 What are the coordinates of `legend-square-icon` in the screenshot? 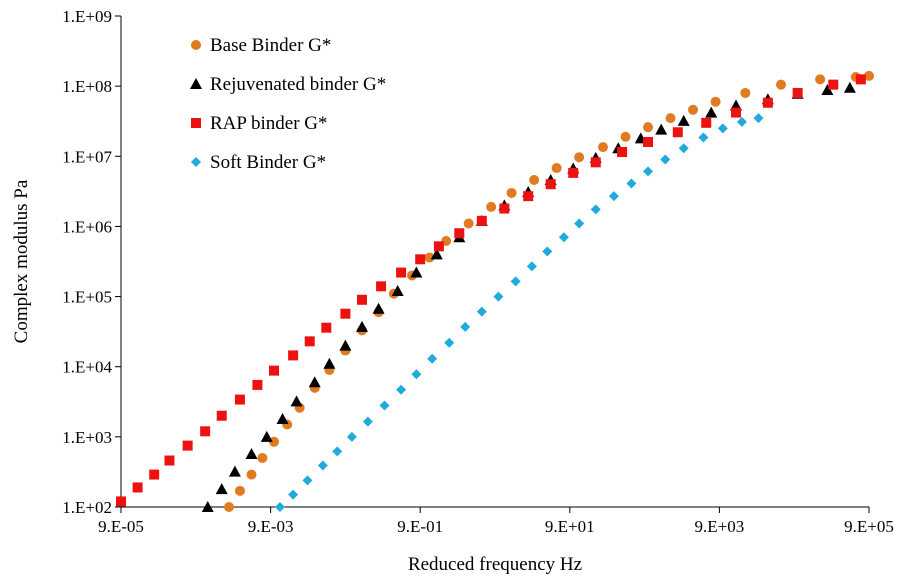 It's located at (196, 123).